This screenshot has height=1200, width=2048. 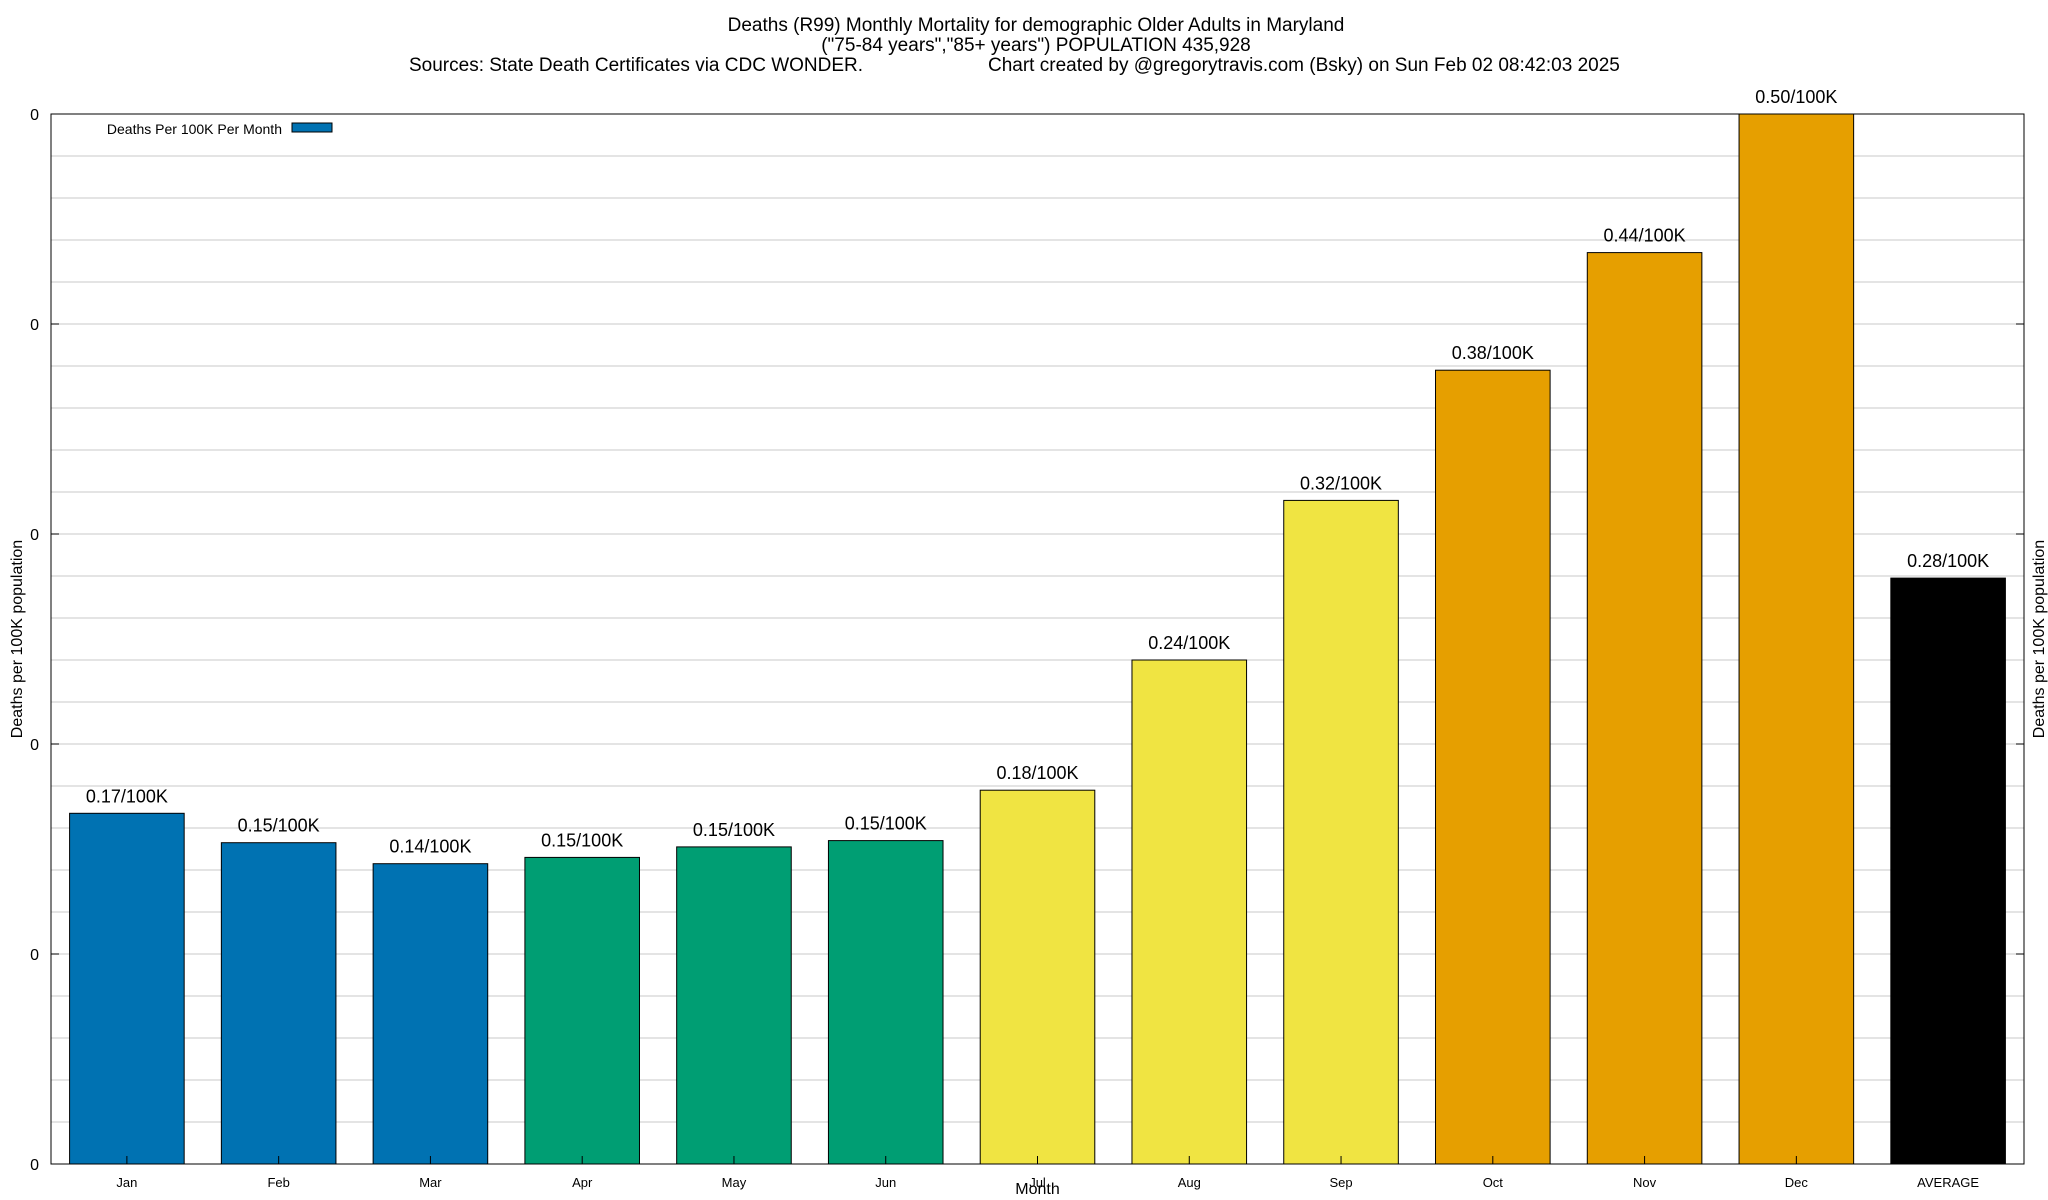 What do you see at coordinates (885, 1182) in the screenshot?
I see `x-tick-label: Jun` at bounding box center [885, 1182].